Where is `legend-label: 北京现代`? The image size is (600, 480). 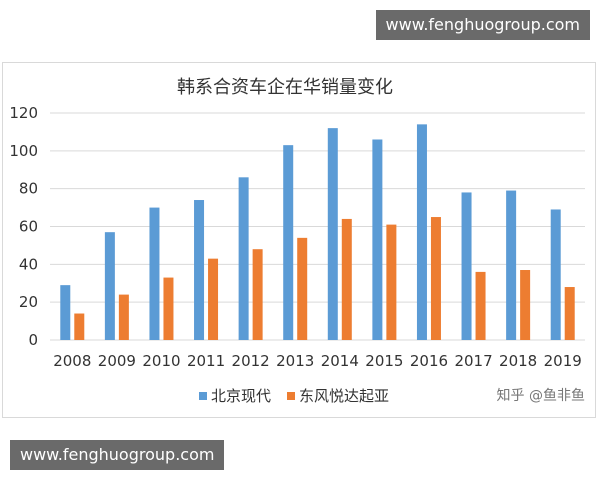
legend-label: 北京现代 is located at coordinates (241, 396).